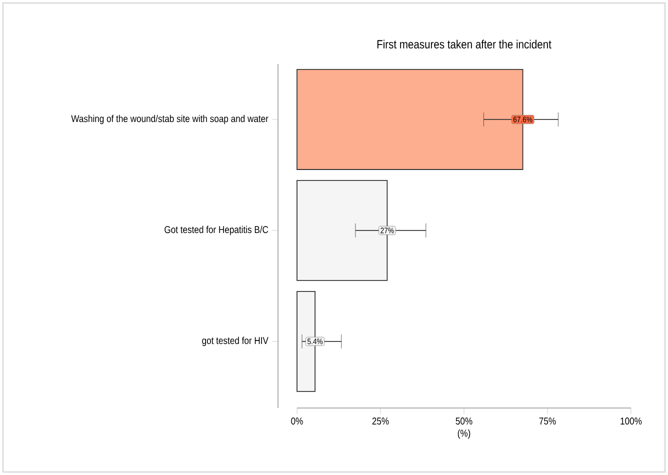  Describe the element at coordinates (464, 421) in the screenshot. I see `x-tick-label: 50%` at that location.